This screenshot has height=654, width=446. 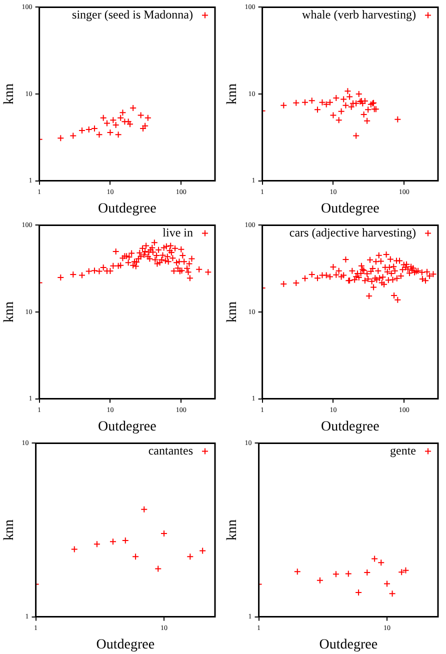 I want to click on legend-label: gente, so click(x=403, y=450).